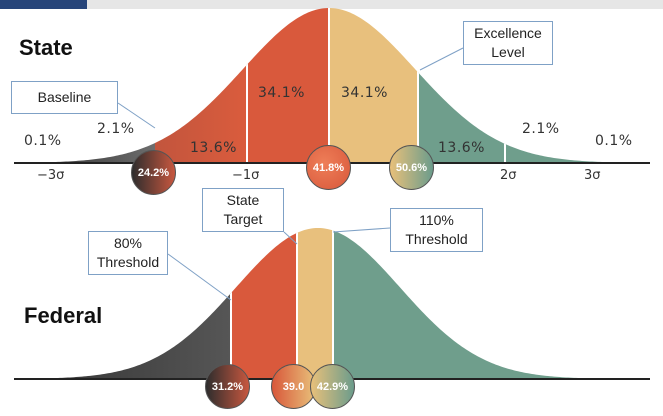  I want to click on excellence-callout-line1: Excellence, so click(508, 33).